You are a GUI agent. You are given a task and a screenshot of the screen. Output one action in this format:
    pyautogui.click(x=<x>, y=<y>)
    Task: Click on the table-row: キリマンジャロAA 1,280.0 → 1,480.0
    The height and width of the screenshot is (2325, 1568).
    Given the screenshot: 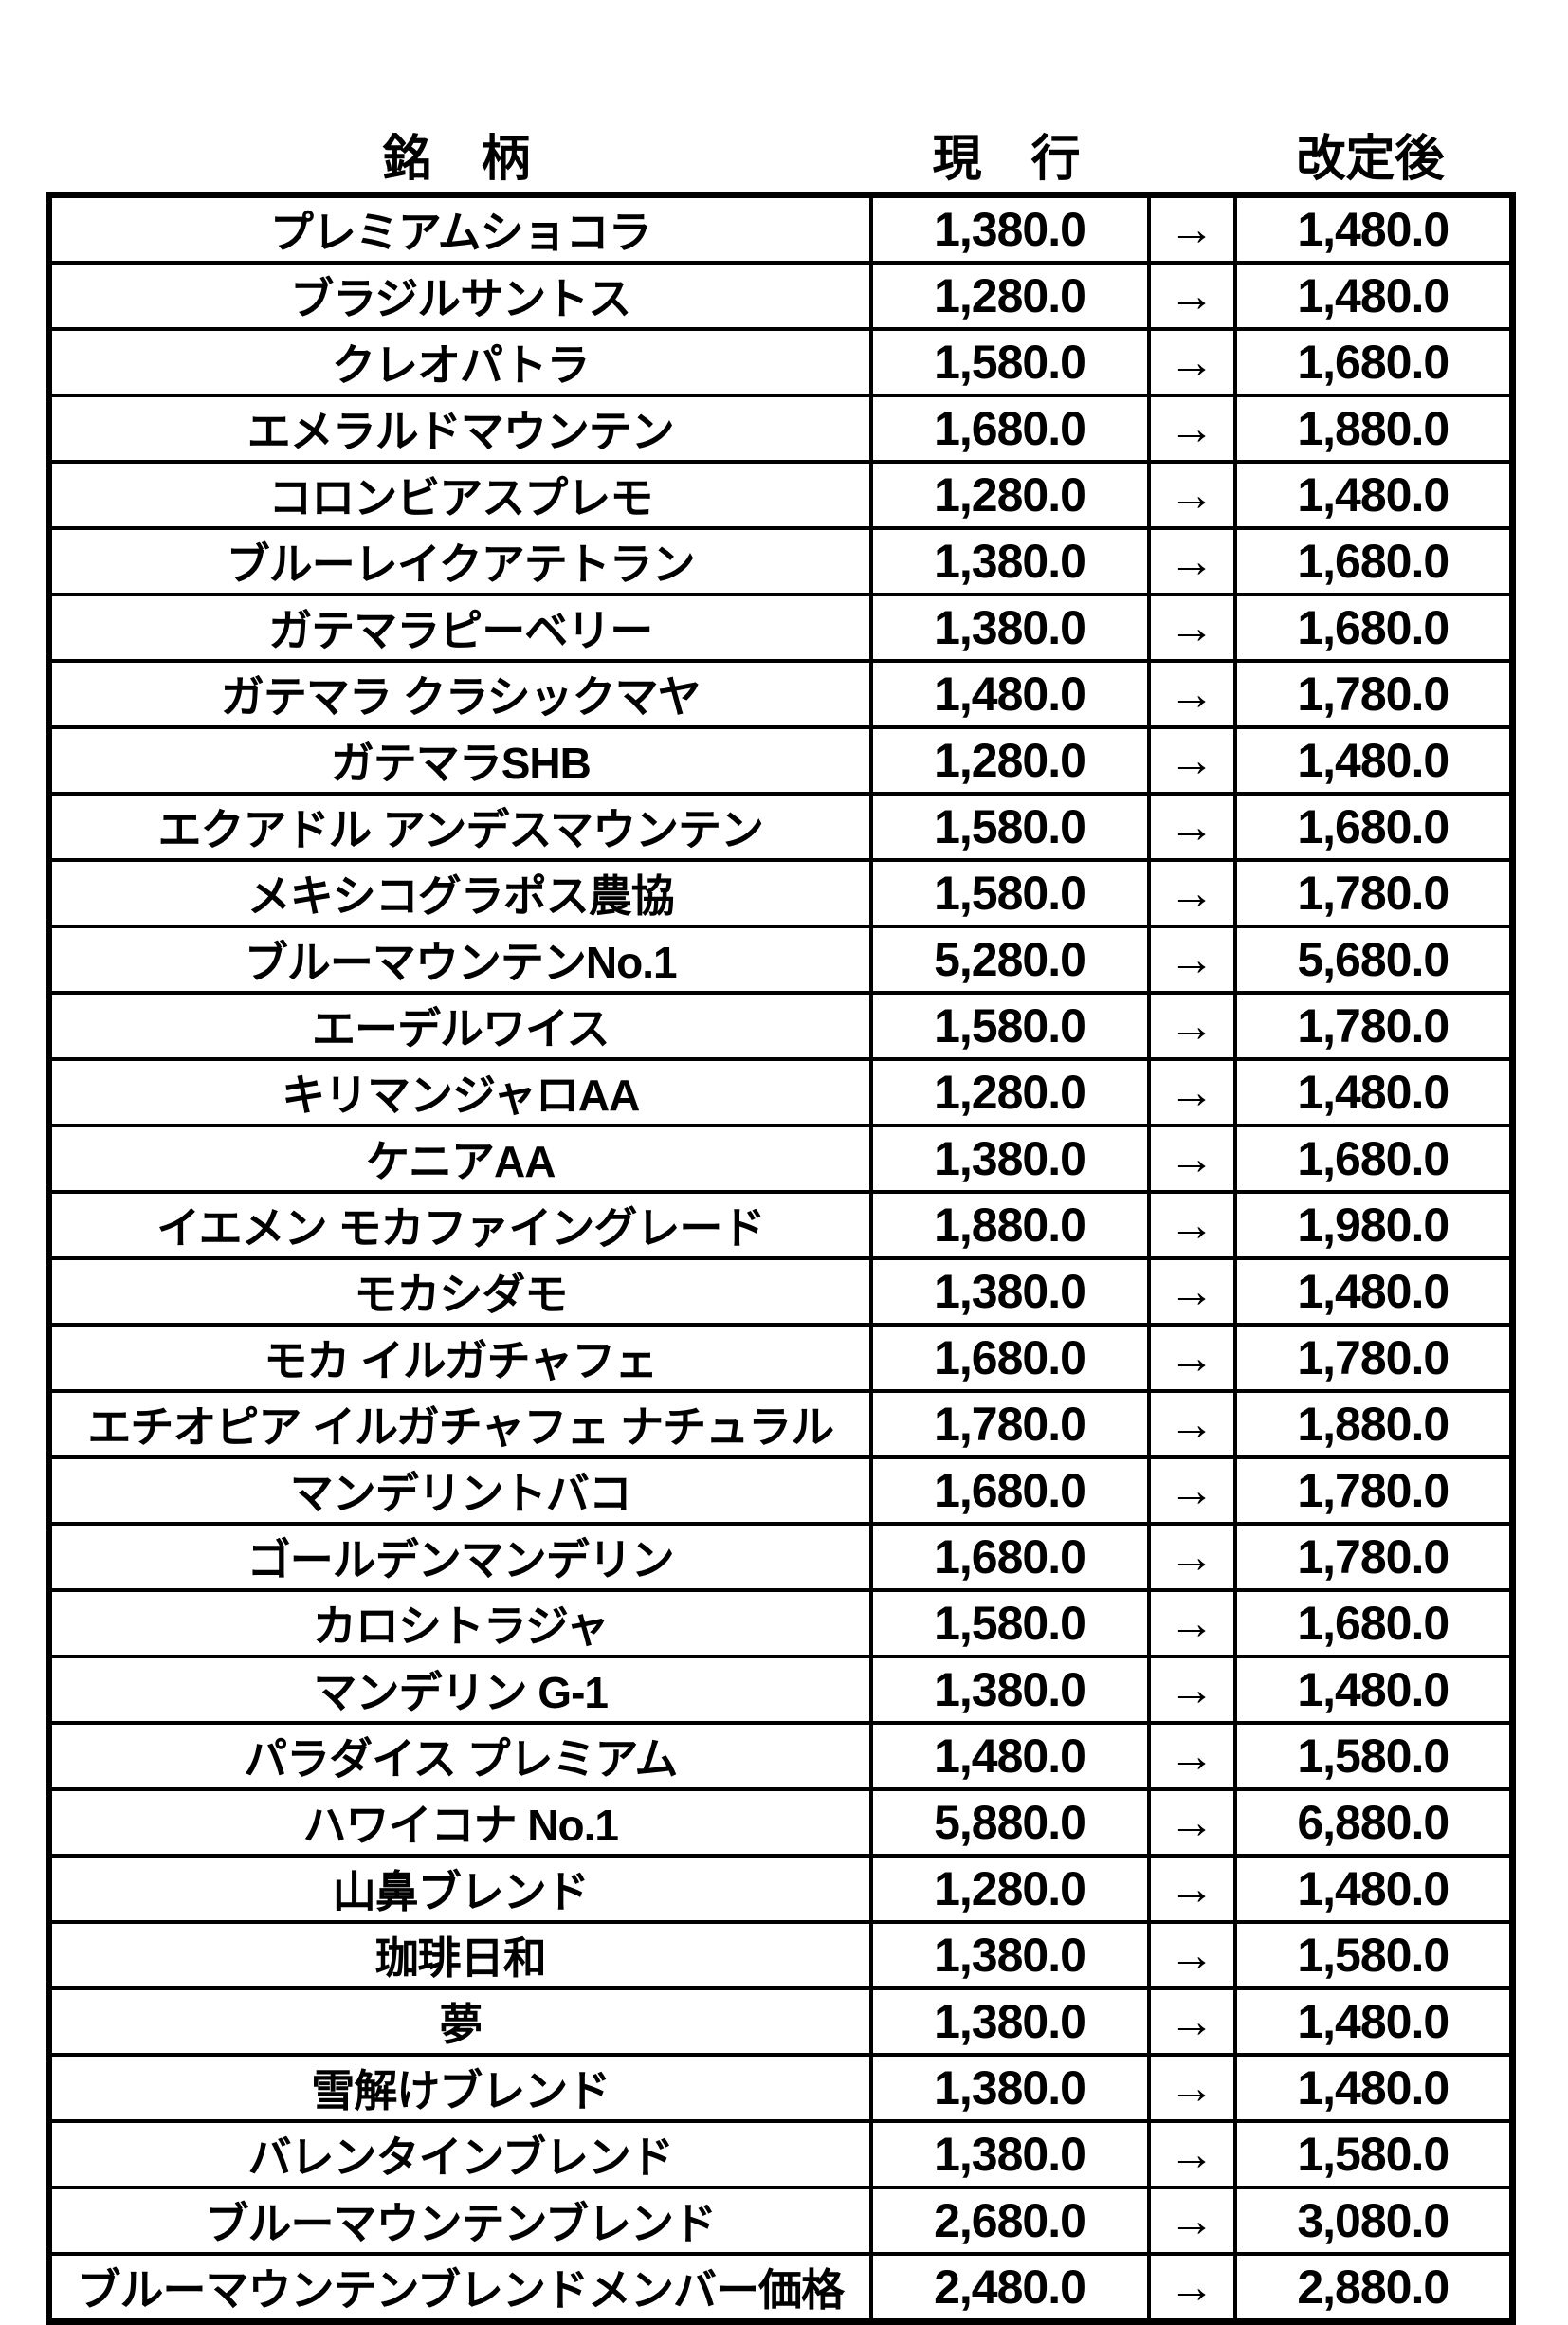 What is the action you would take?
    pyautogui.click(x=780, y=1092)
    